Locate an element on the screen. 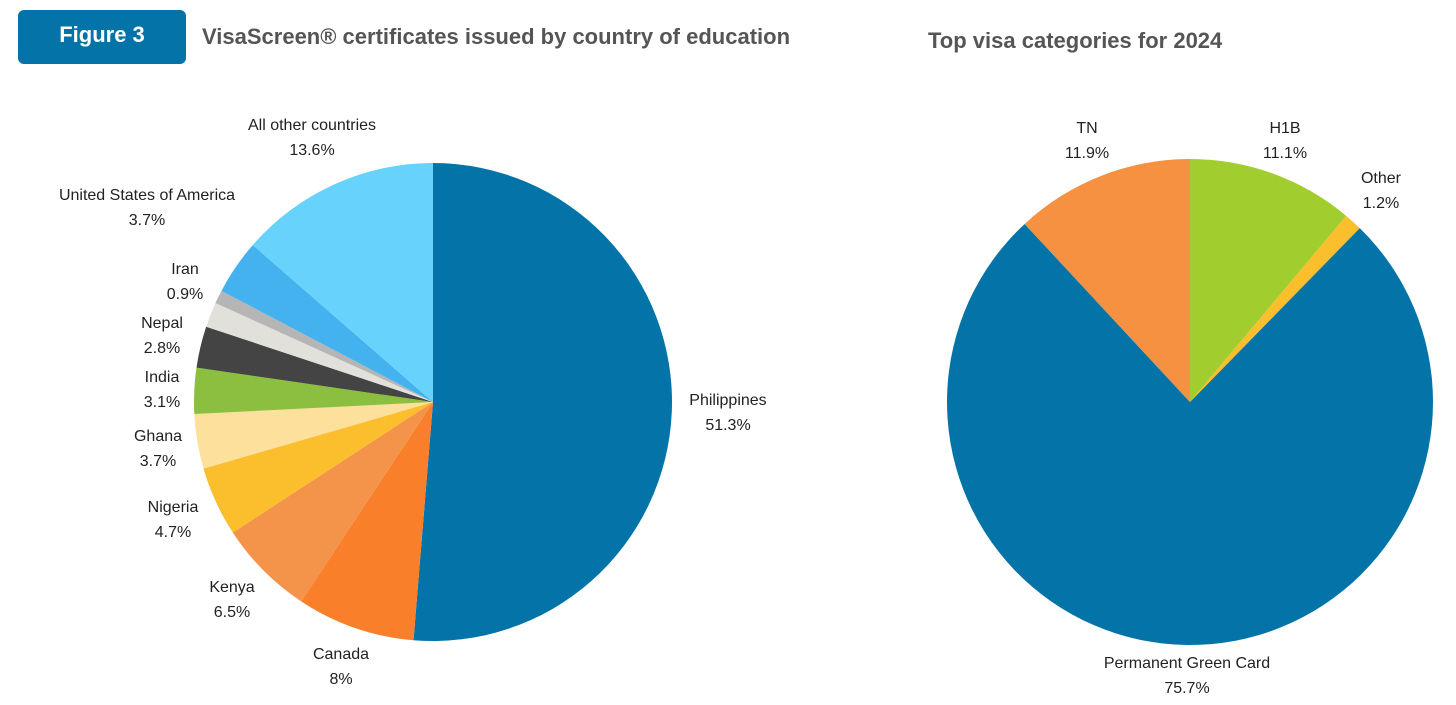 Image resolution: width=1456 pixels, height=705 pixels. slice-label: Kenya is located at coordinates (231, 587).